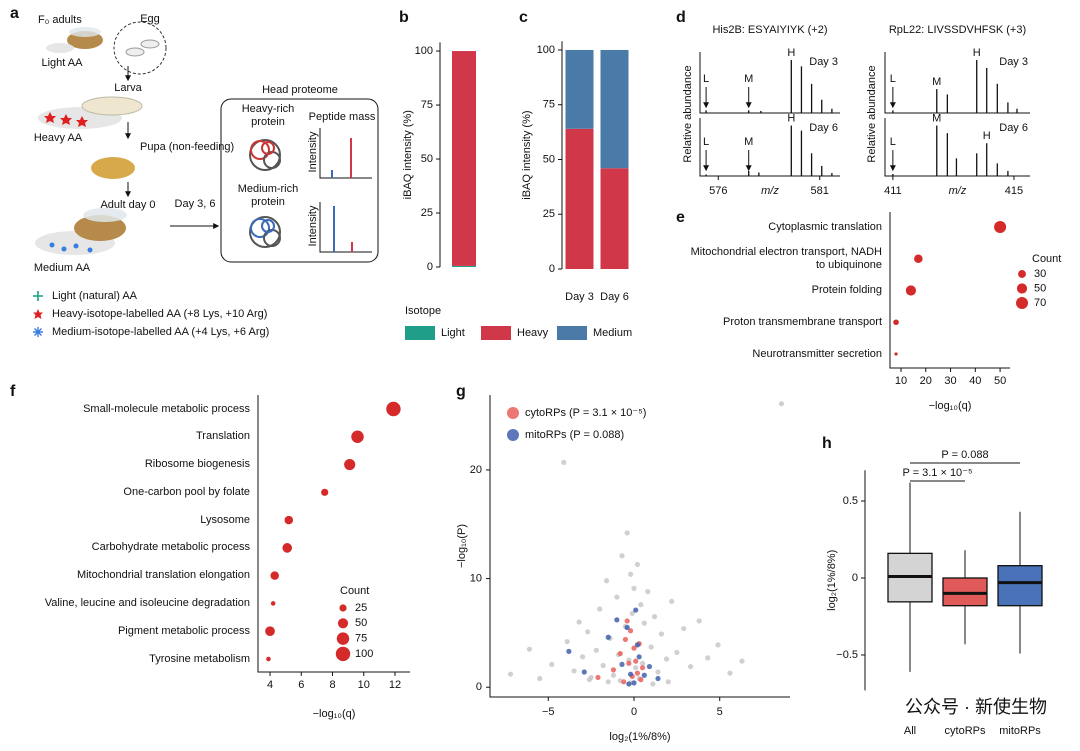  I want to click on medium-aa-icon, so click(64, 249).